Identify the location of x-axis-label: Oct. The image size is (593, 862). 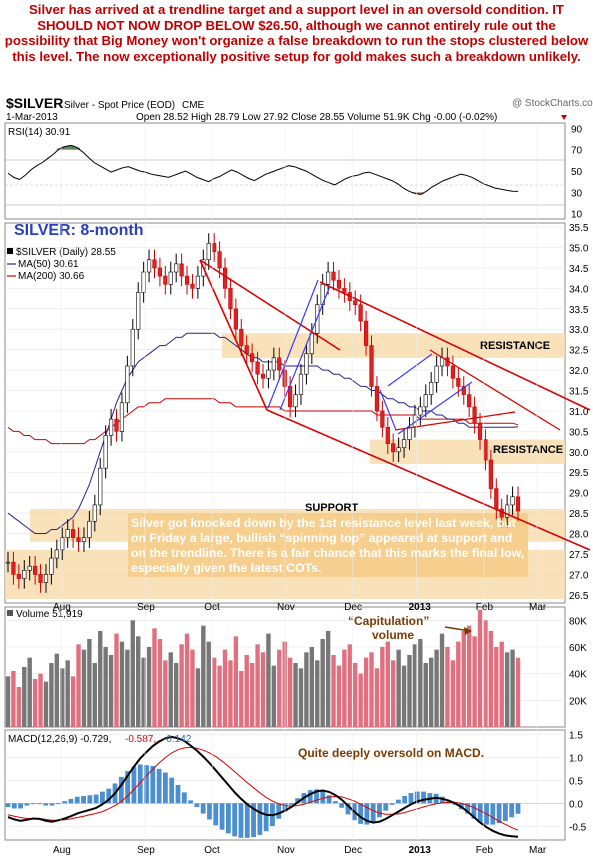
(212, 607).